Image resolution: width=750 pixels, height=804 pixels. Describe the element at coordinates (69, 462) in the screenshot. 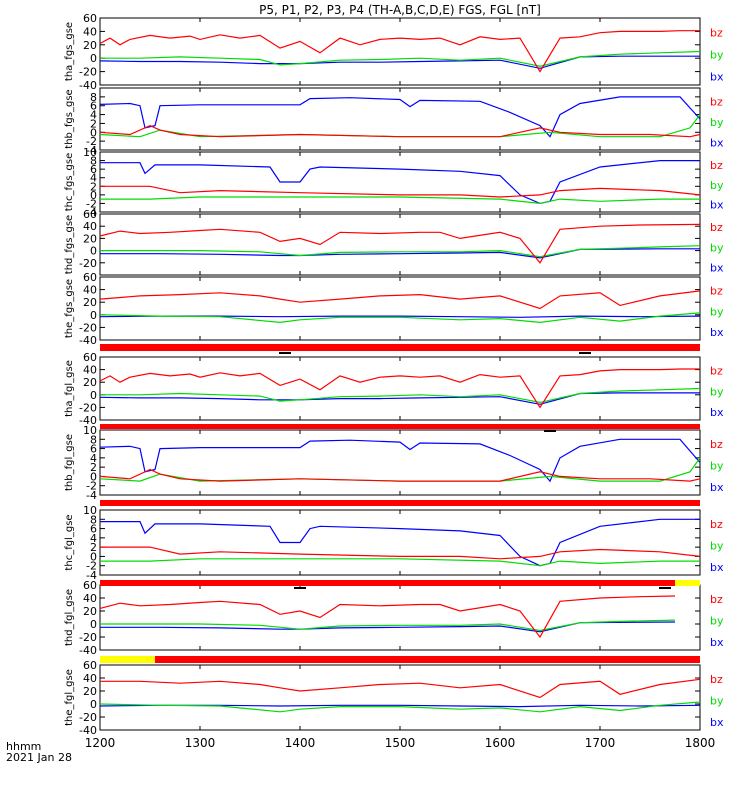

I see `y-axis-label: thb_fgl_gse` at that location.